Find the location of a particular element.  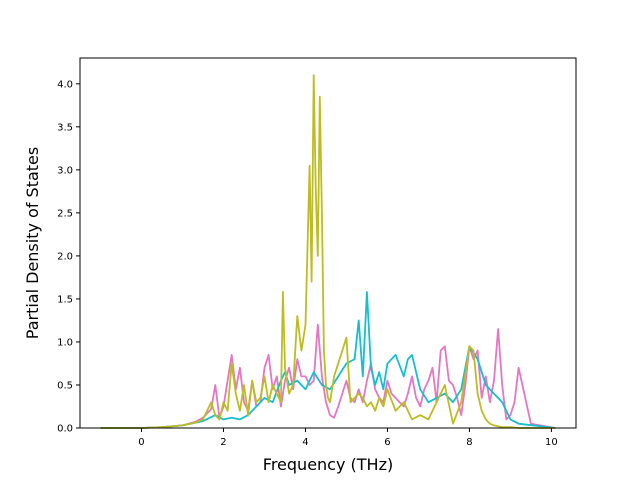

x-tick-label: 10 is located at coordinates (551, 442).